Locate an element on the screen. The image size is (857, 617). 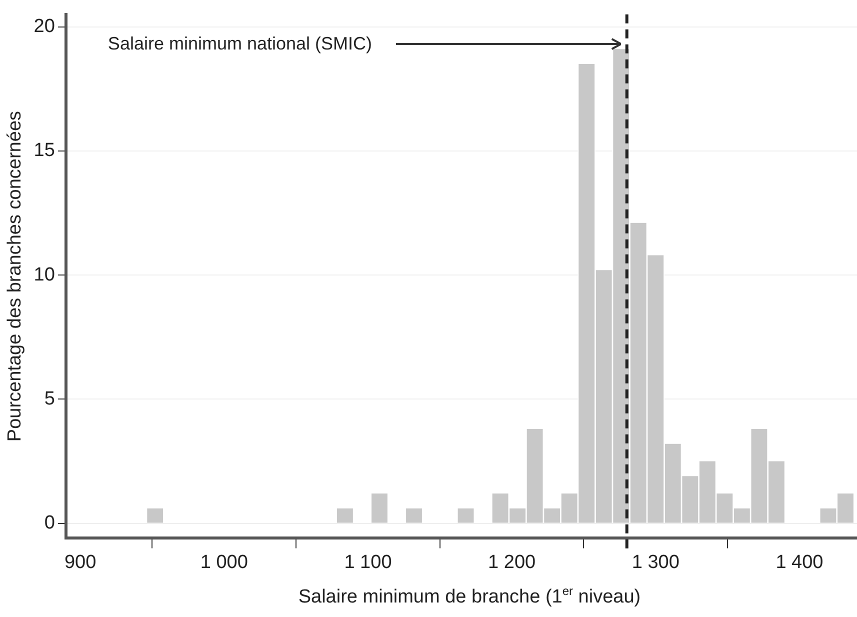
x-tick-label: 1 300 is located at coordinates (656, 562).